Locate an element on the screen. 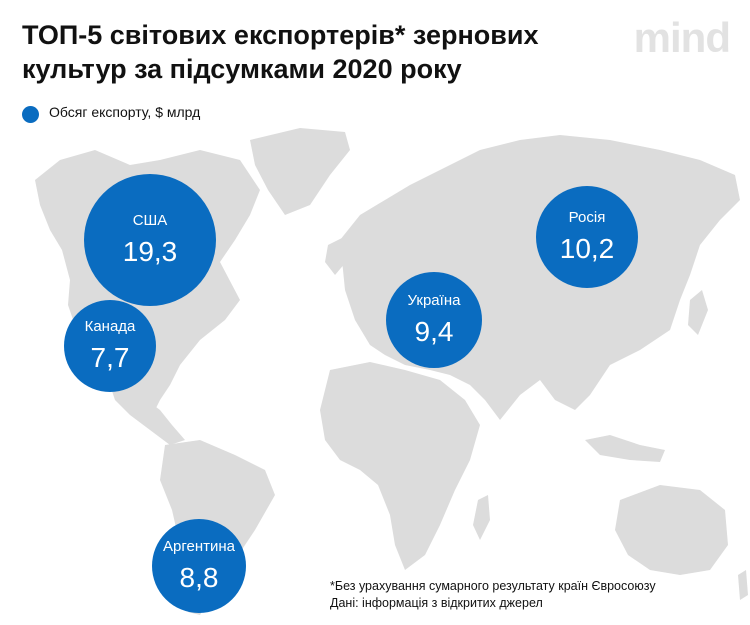 This screenshot has width=750, height=625. britain-shape is located at coordinates (335, 256).